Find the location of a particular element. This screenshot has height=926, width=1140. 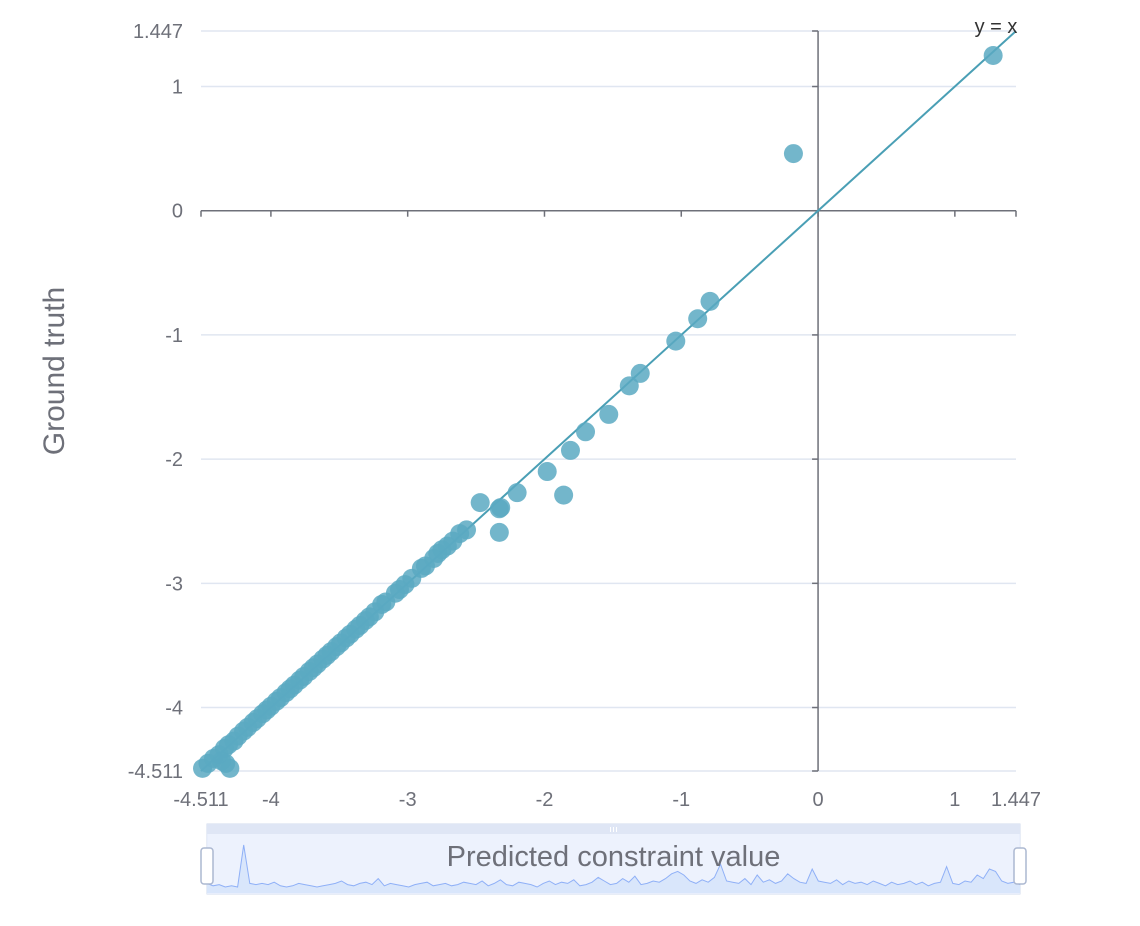

y-tick-label-7: -4.511 is located at coordinates (155, 772).